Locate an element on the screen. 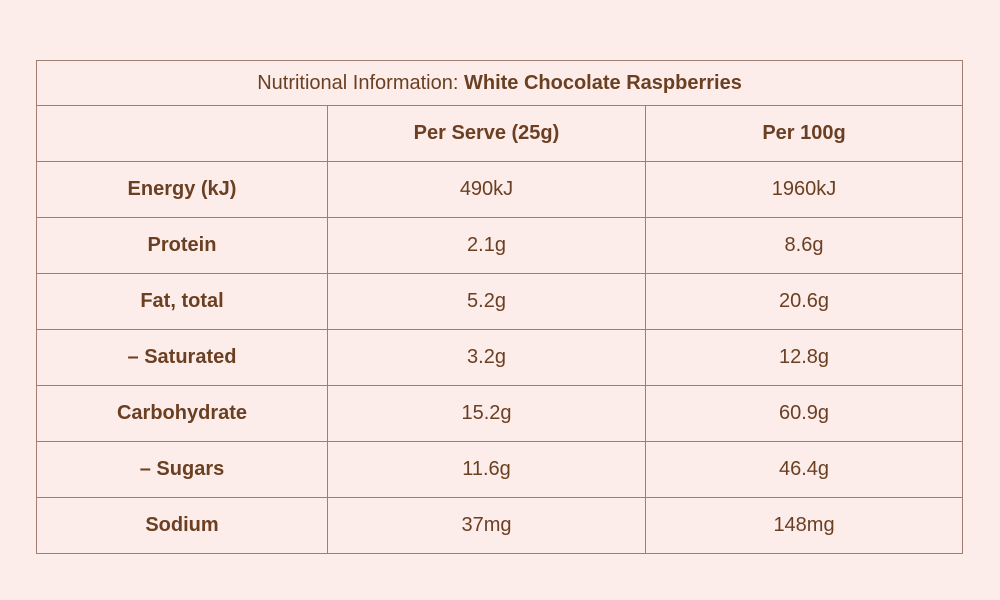 This screenshot has width=1000, height=600. table-row: Protein 2.1g 8.6g is located at coordinates (500, 245).